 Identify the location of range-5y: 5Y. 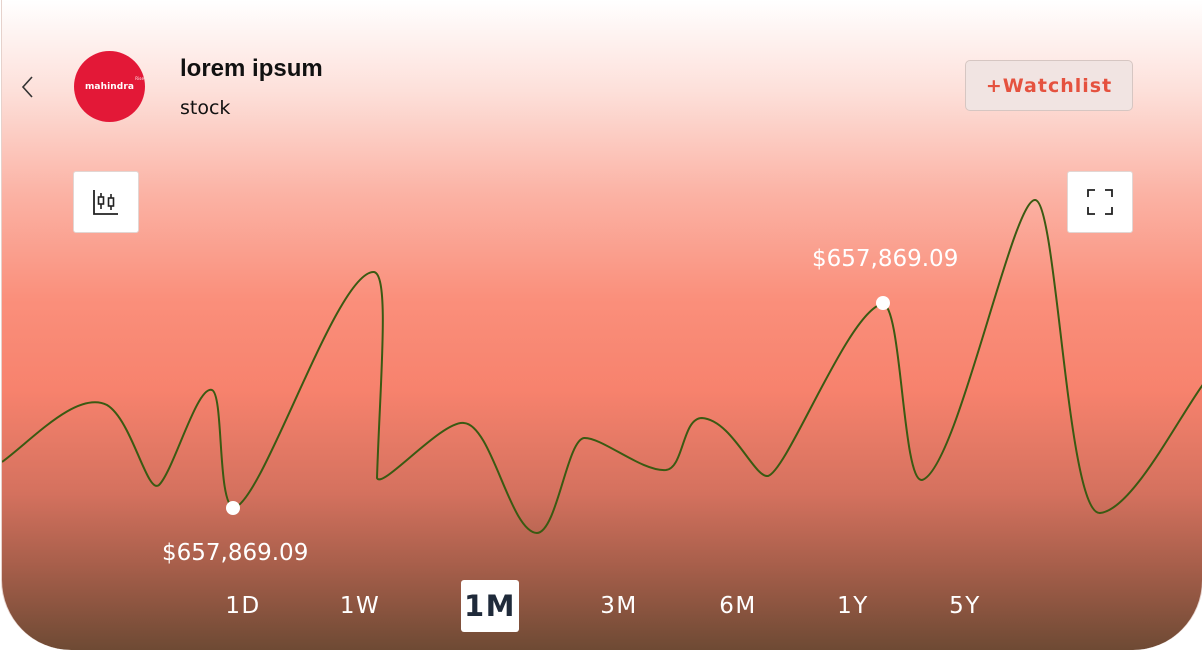
(965, 606).